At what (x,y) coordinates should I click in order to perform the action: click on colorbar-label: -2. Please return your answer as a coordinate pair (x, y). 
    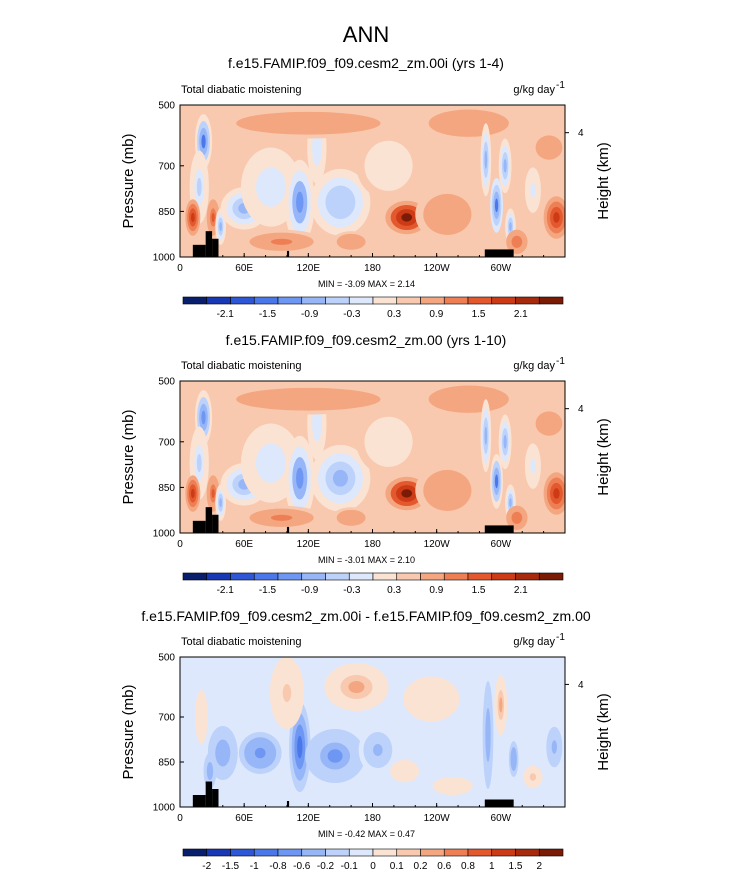
    Looking at the image, I should click on (206, 866).